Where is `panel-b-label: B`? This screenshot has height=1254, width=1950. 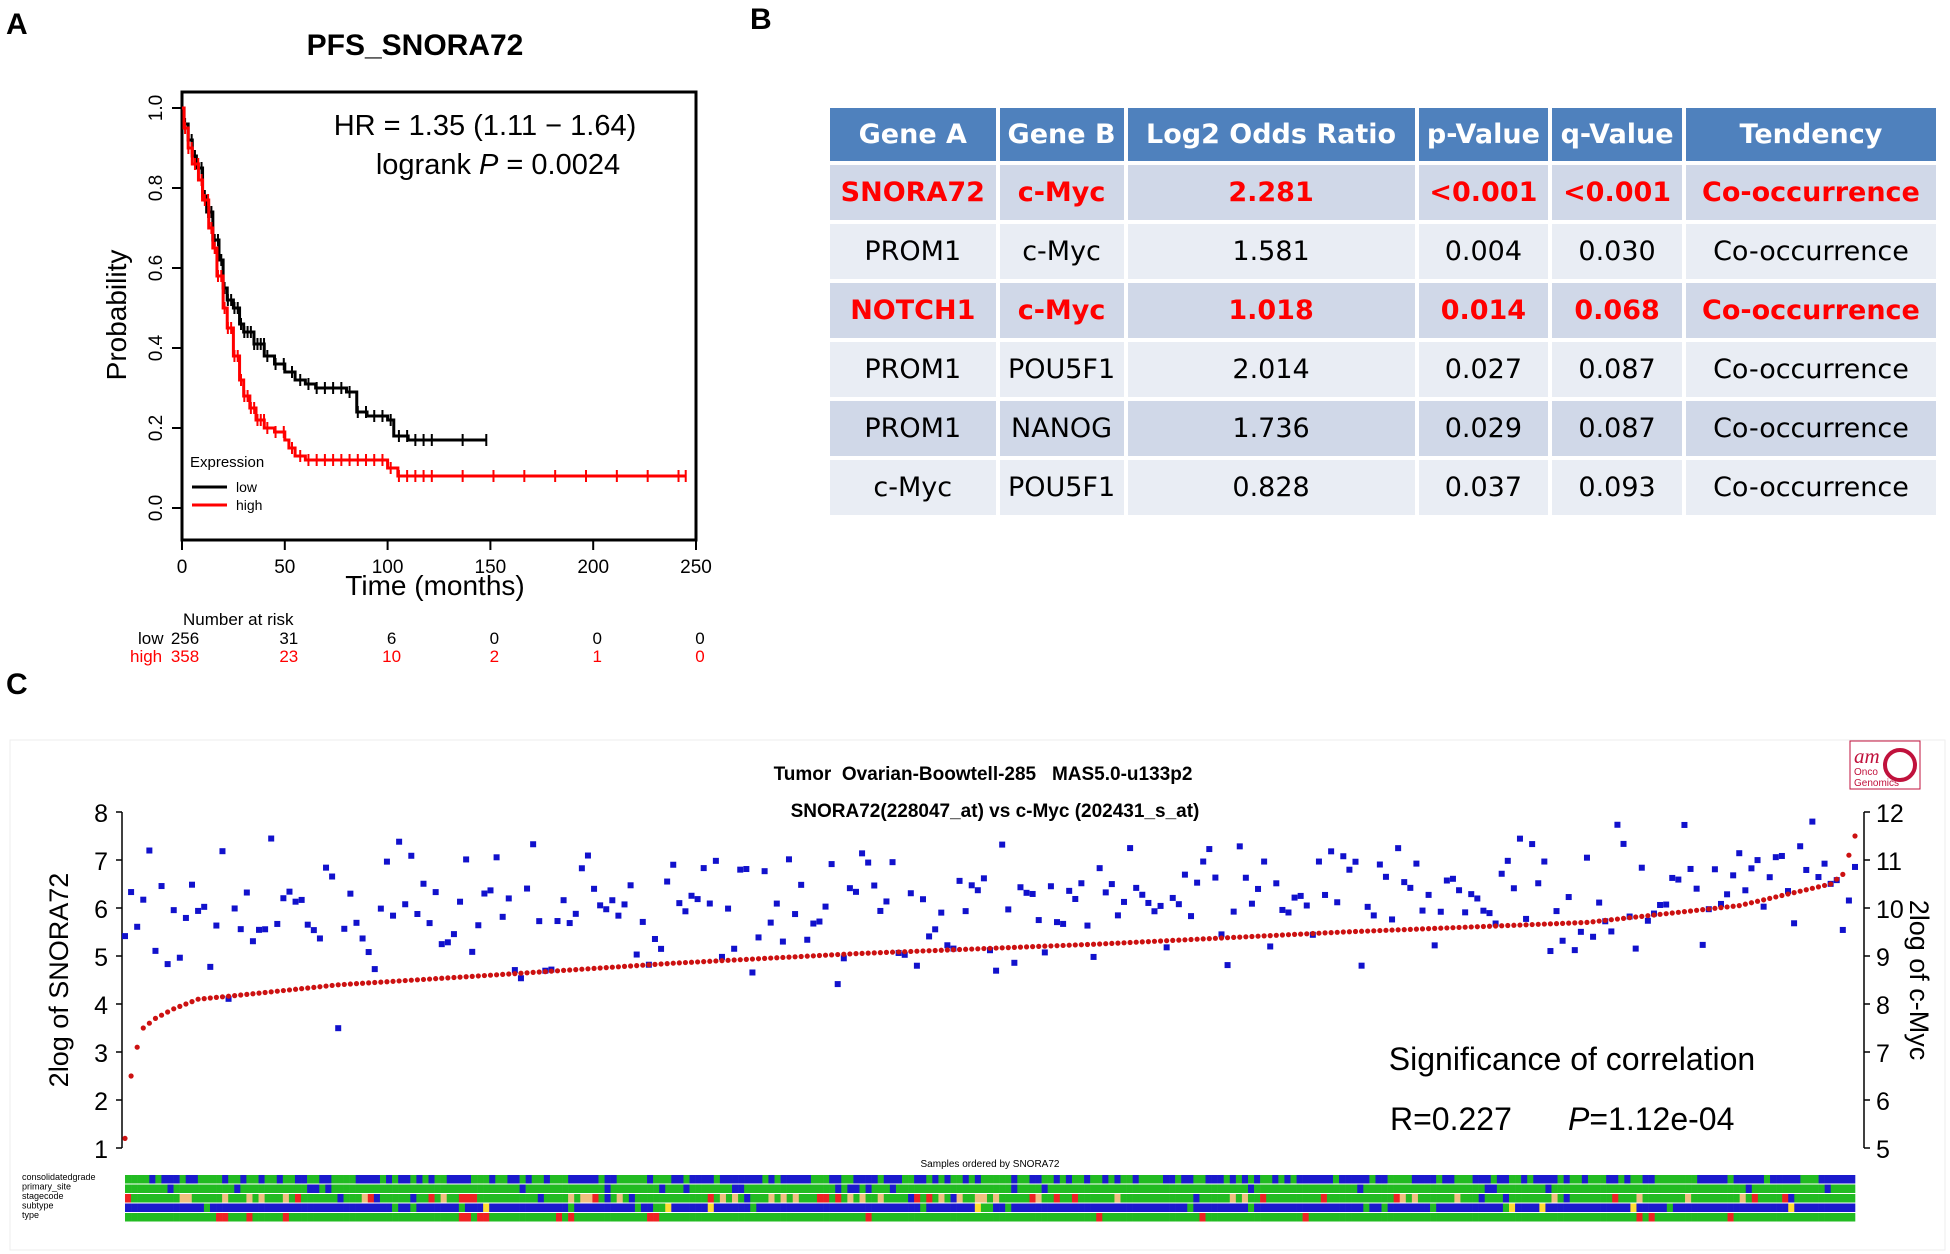 panel-b-label: B is located at coordinates (761, 19).